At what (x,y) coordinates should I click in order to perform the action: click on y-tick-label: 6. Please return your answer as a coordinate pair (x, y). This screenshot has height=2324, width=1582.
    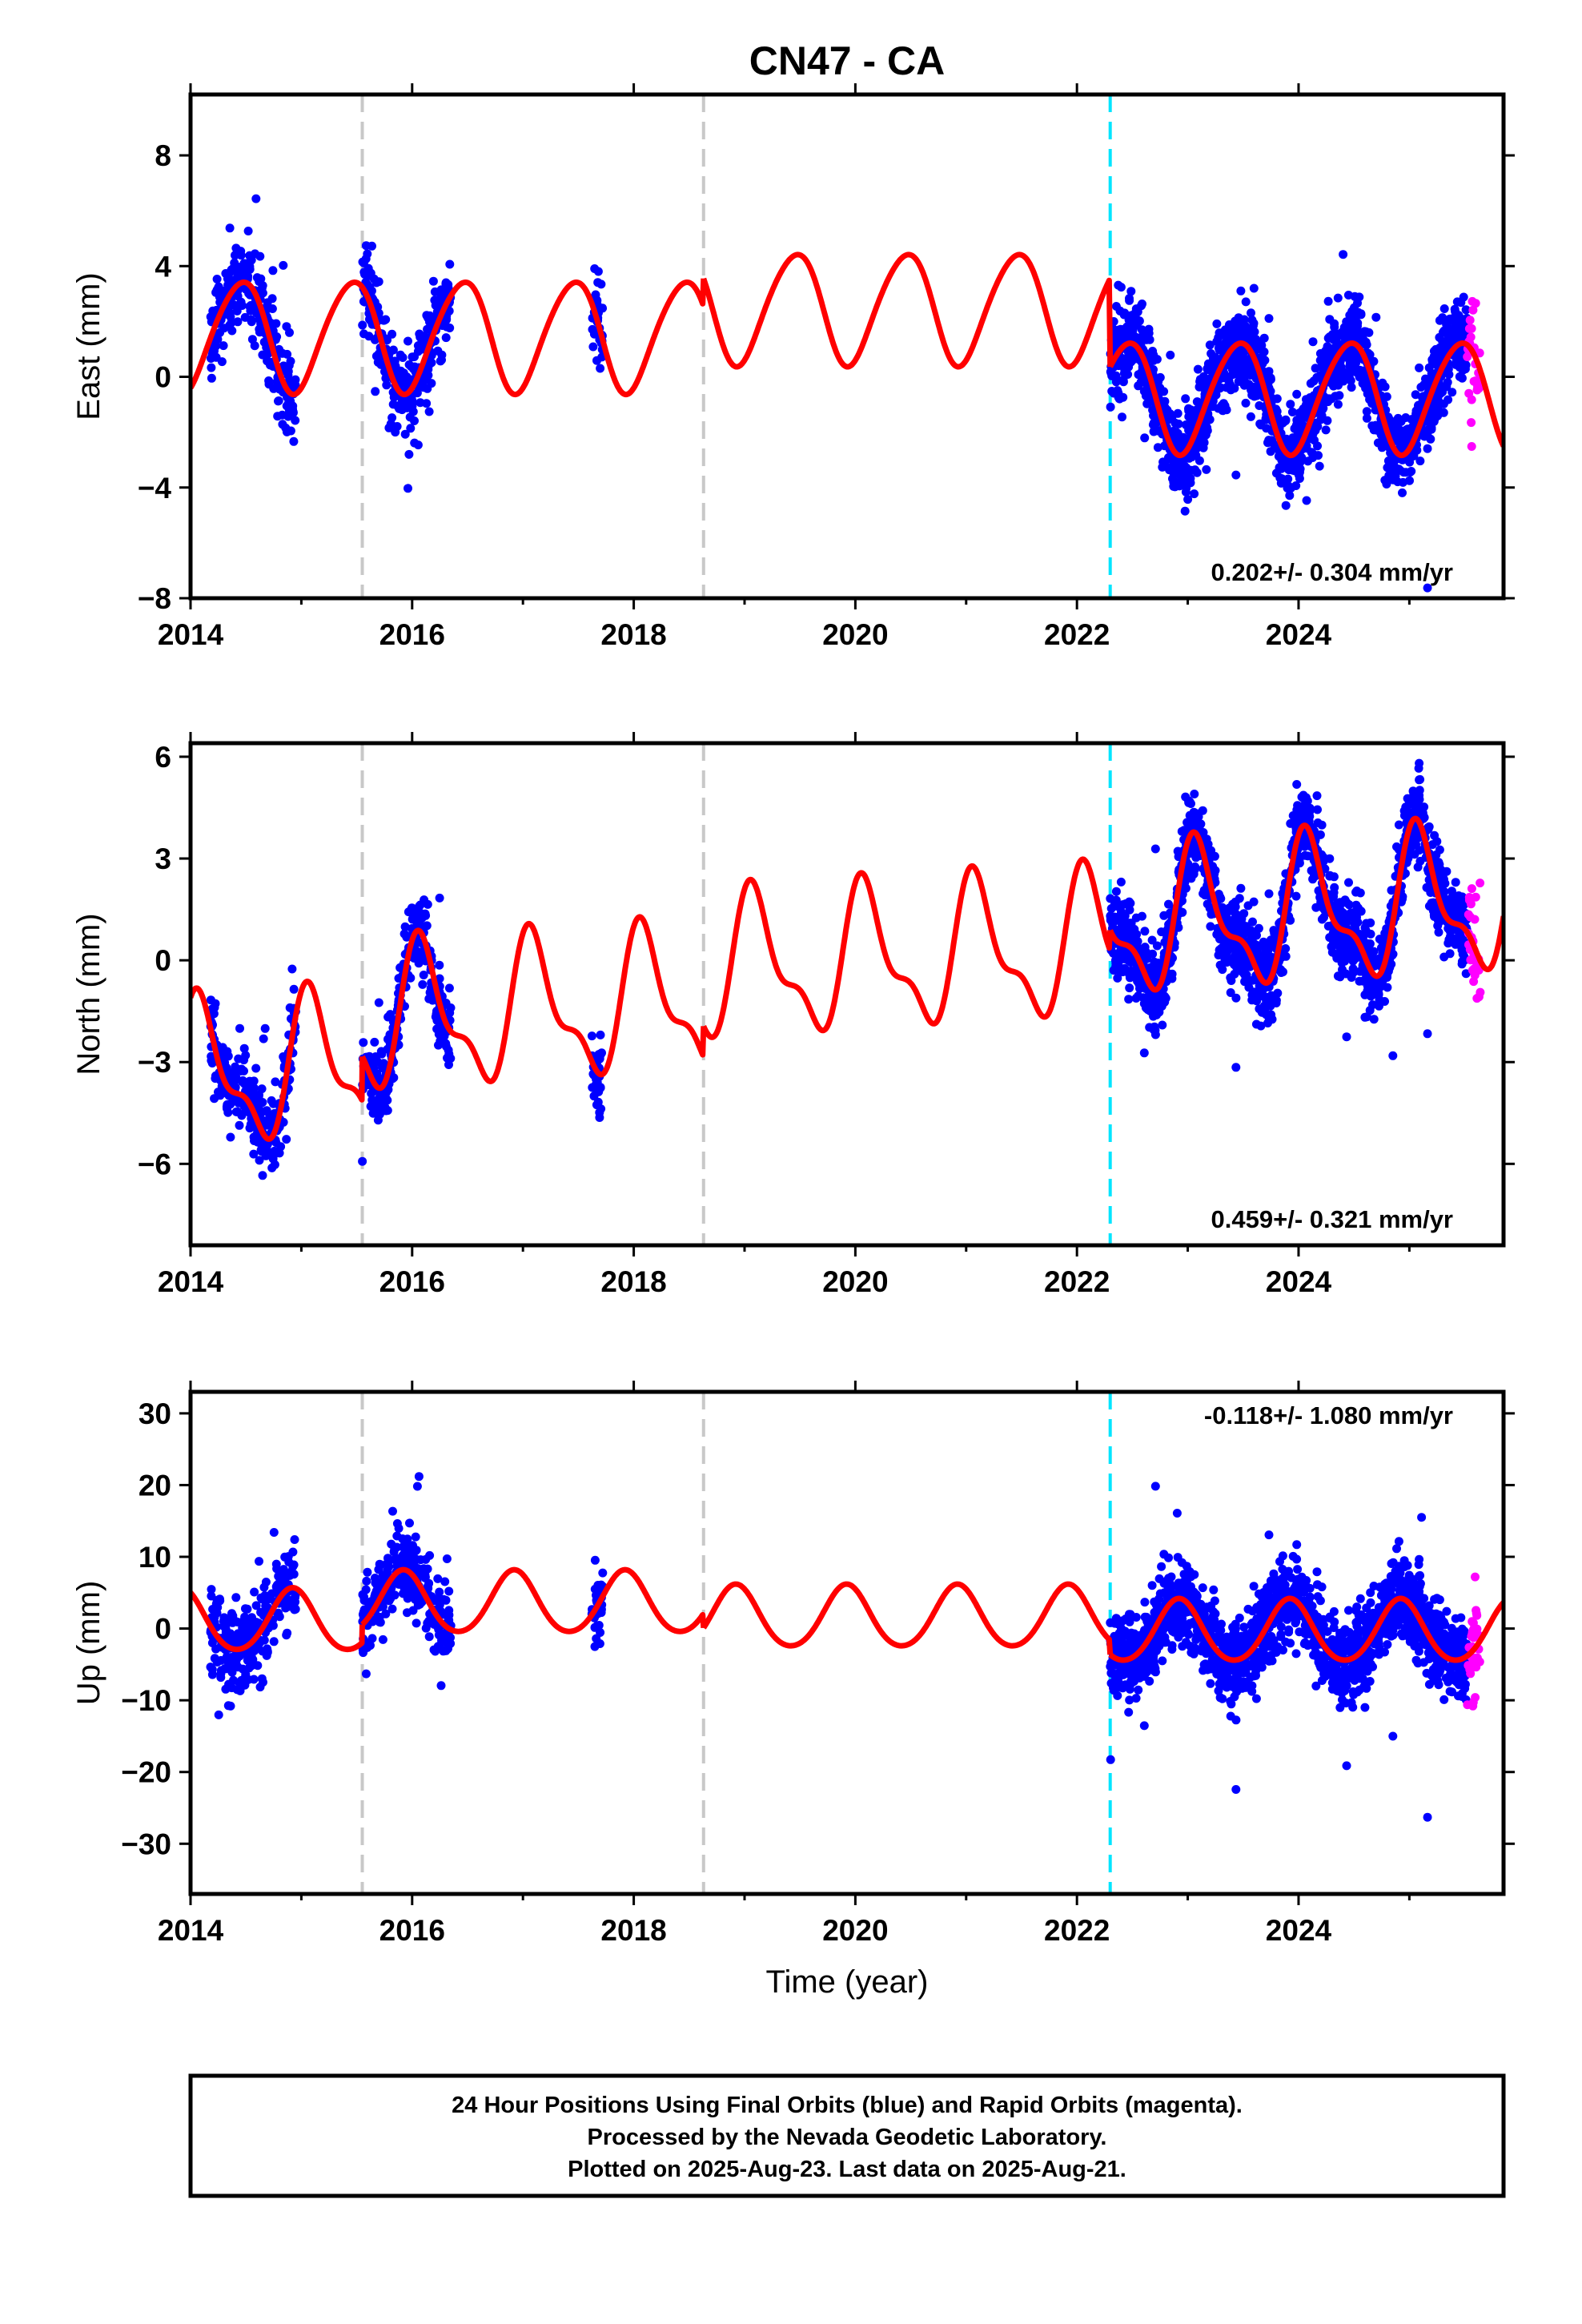
    Looking at the image, I should click on (163, 757).